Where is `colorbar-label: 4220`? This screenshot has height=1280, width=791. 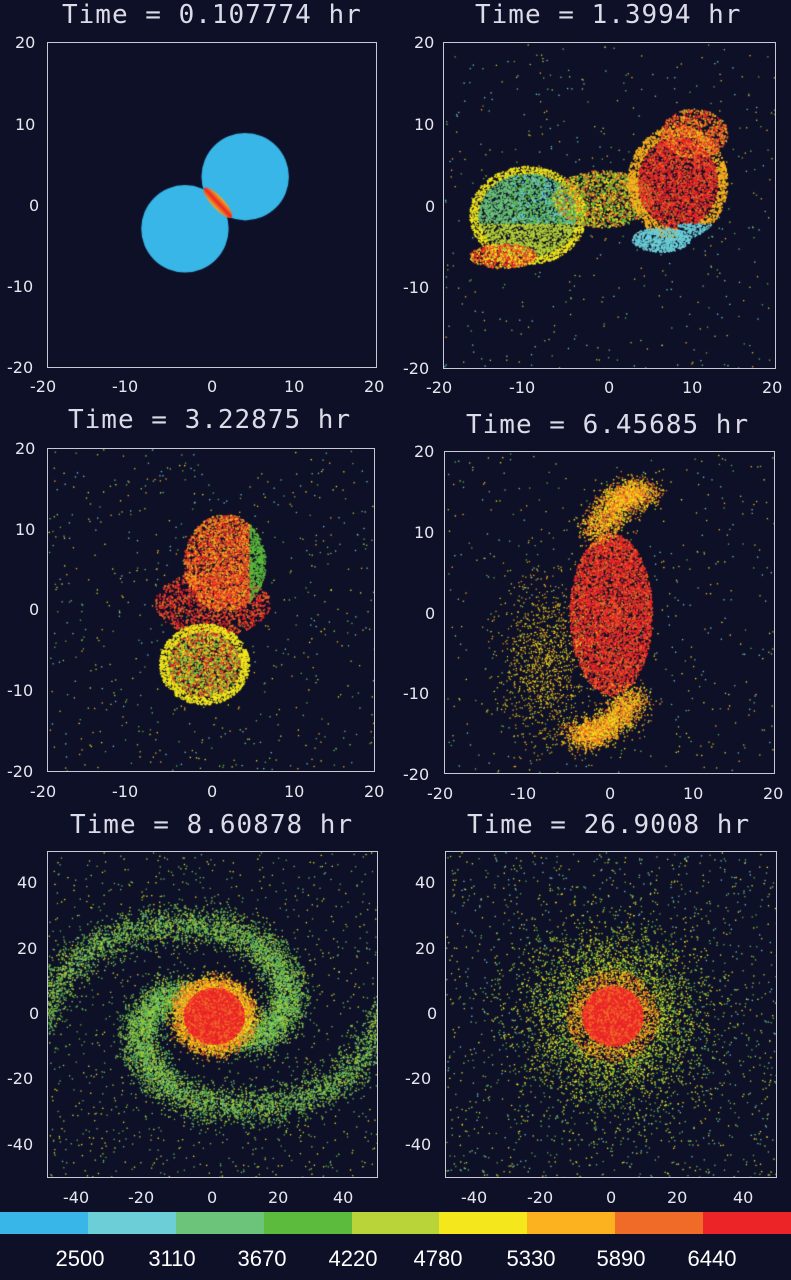 colorbar-label: 4220 is located at coordinates (353, 1258).